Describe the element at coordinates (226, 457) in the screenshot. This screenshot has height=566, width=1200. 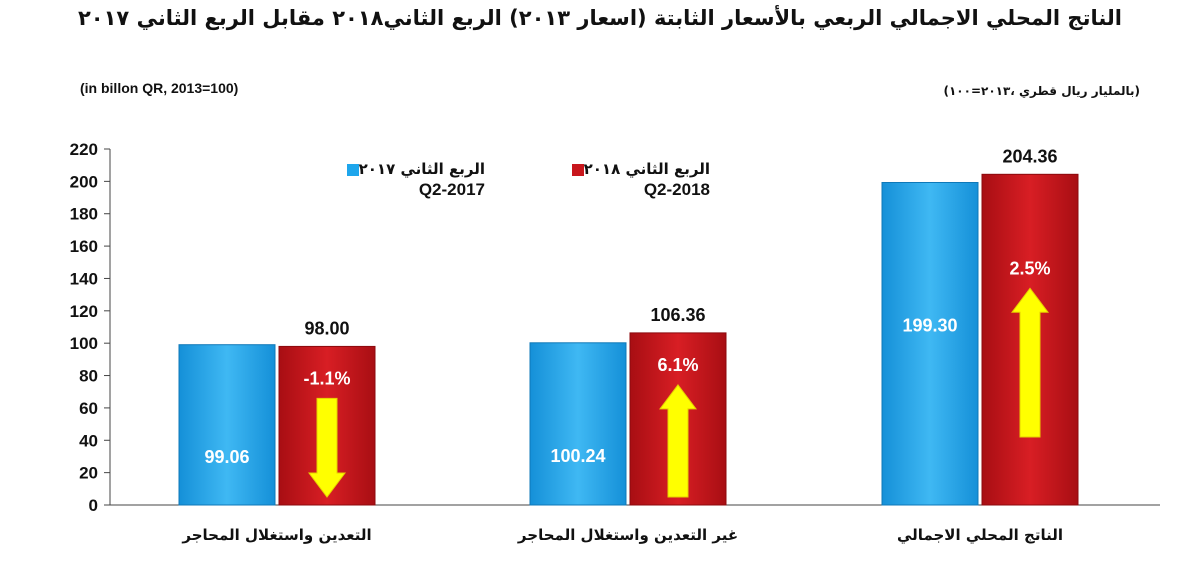
I see `data-label-q2-2017: 99.06` at that location.